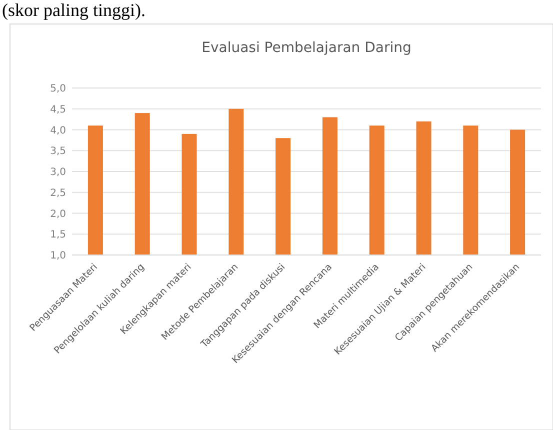  Describe the element at coordinates (58, 235) in the screenshot. I see `y-tick-label: 1,5` at that location.